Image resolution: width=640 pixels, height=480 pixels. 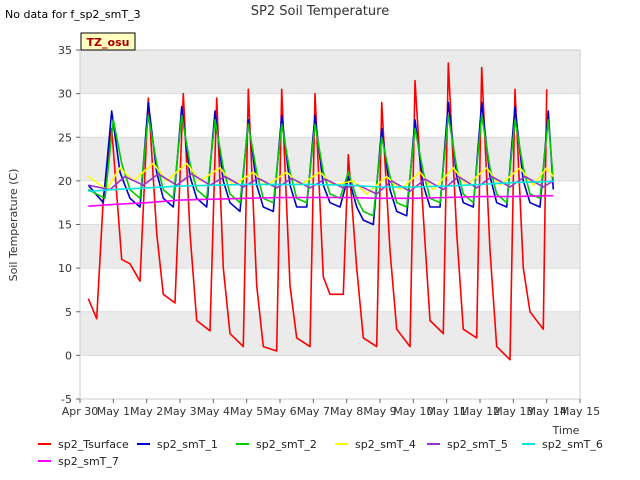 I want to click on x-tick-label: May 2, so click(x=146, y=411).